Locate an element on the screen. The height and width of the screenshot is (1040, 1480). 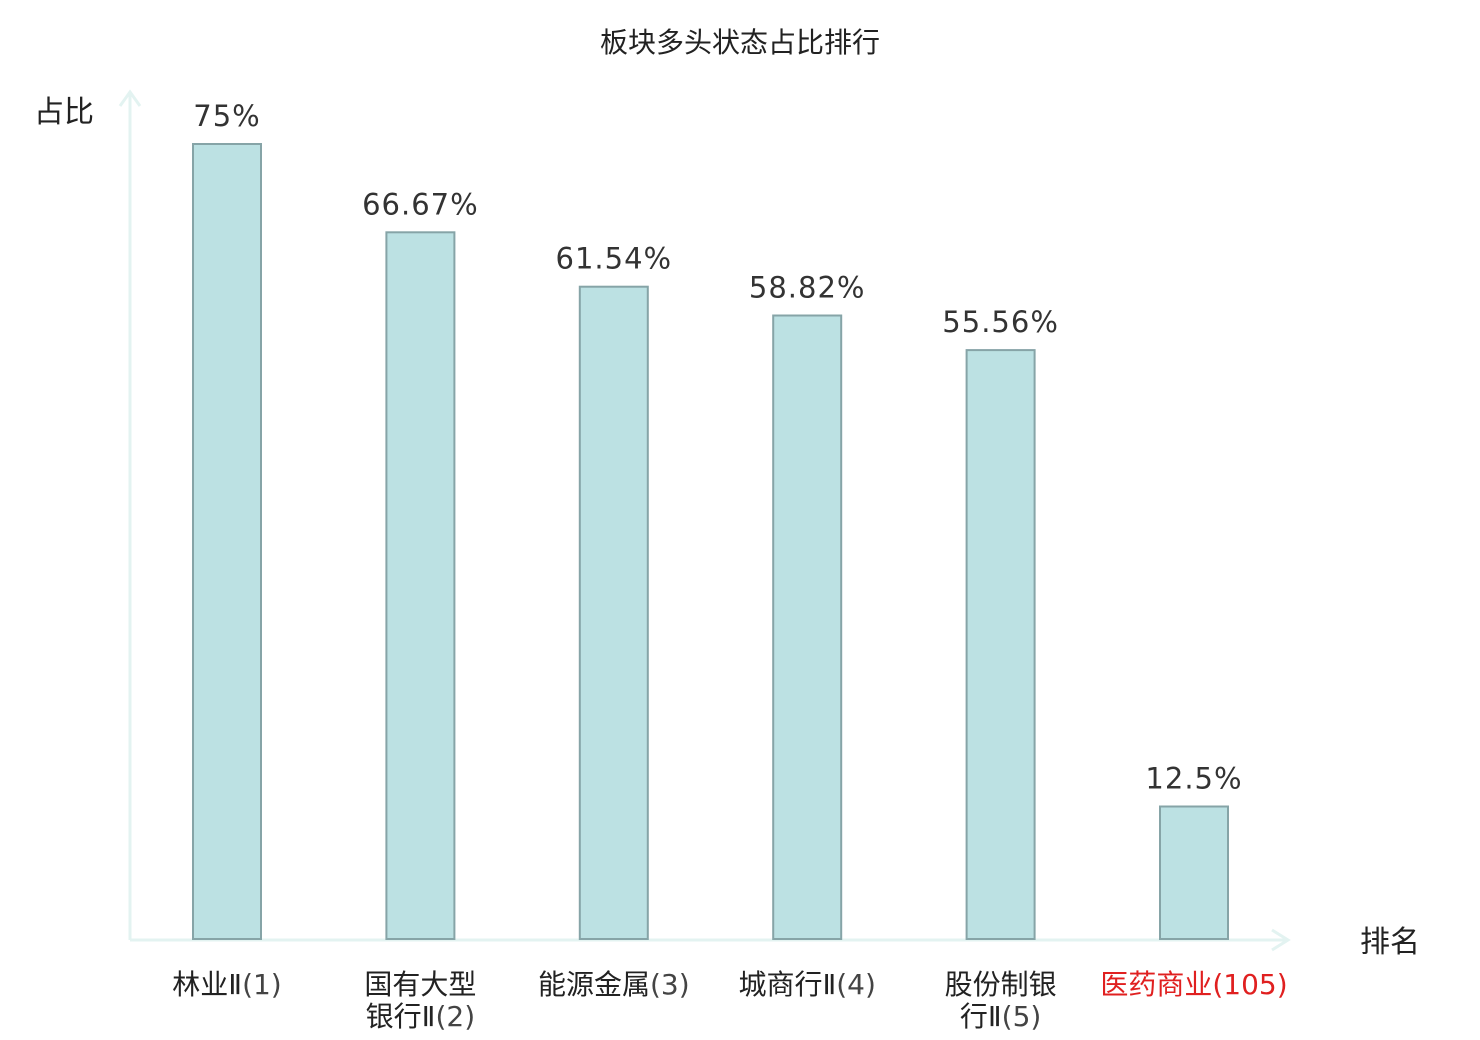
svg-text: 能源金属(3) is located at coordinates (614, 984).